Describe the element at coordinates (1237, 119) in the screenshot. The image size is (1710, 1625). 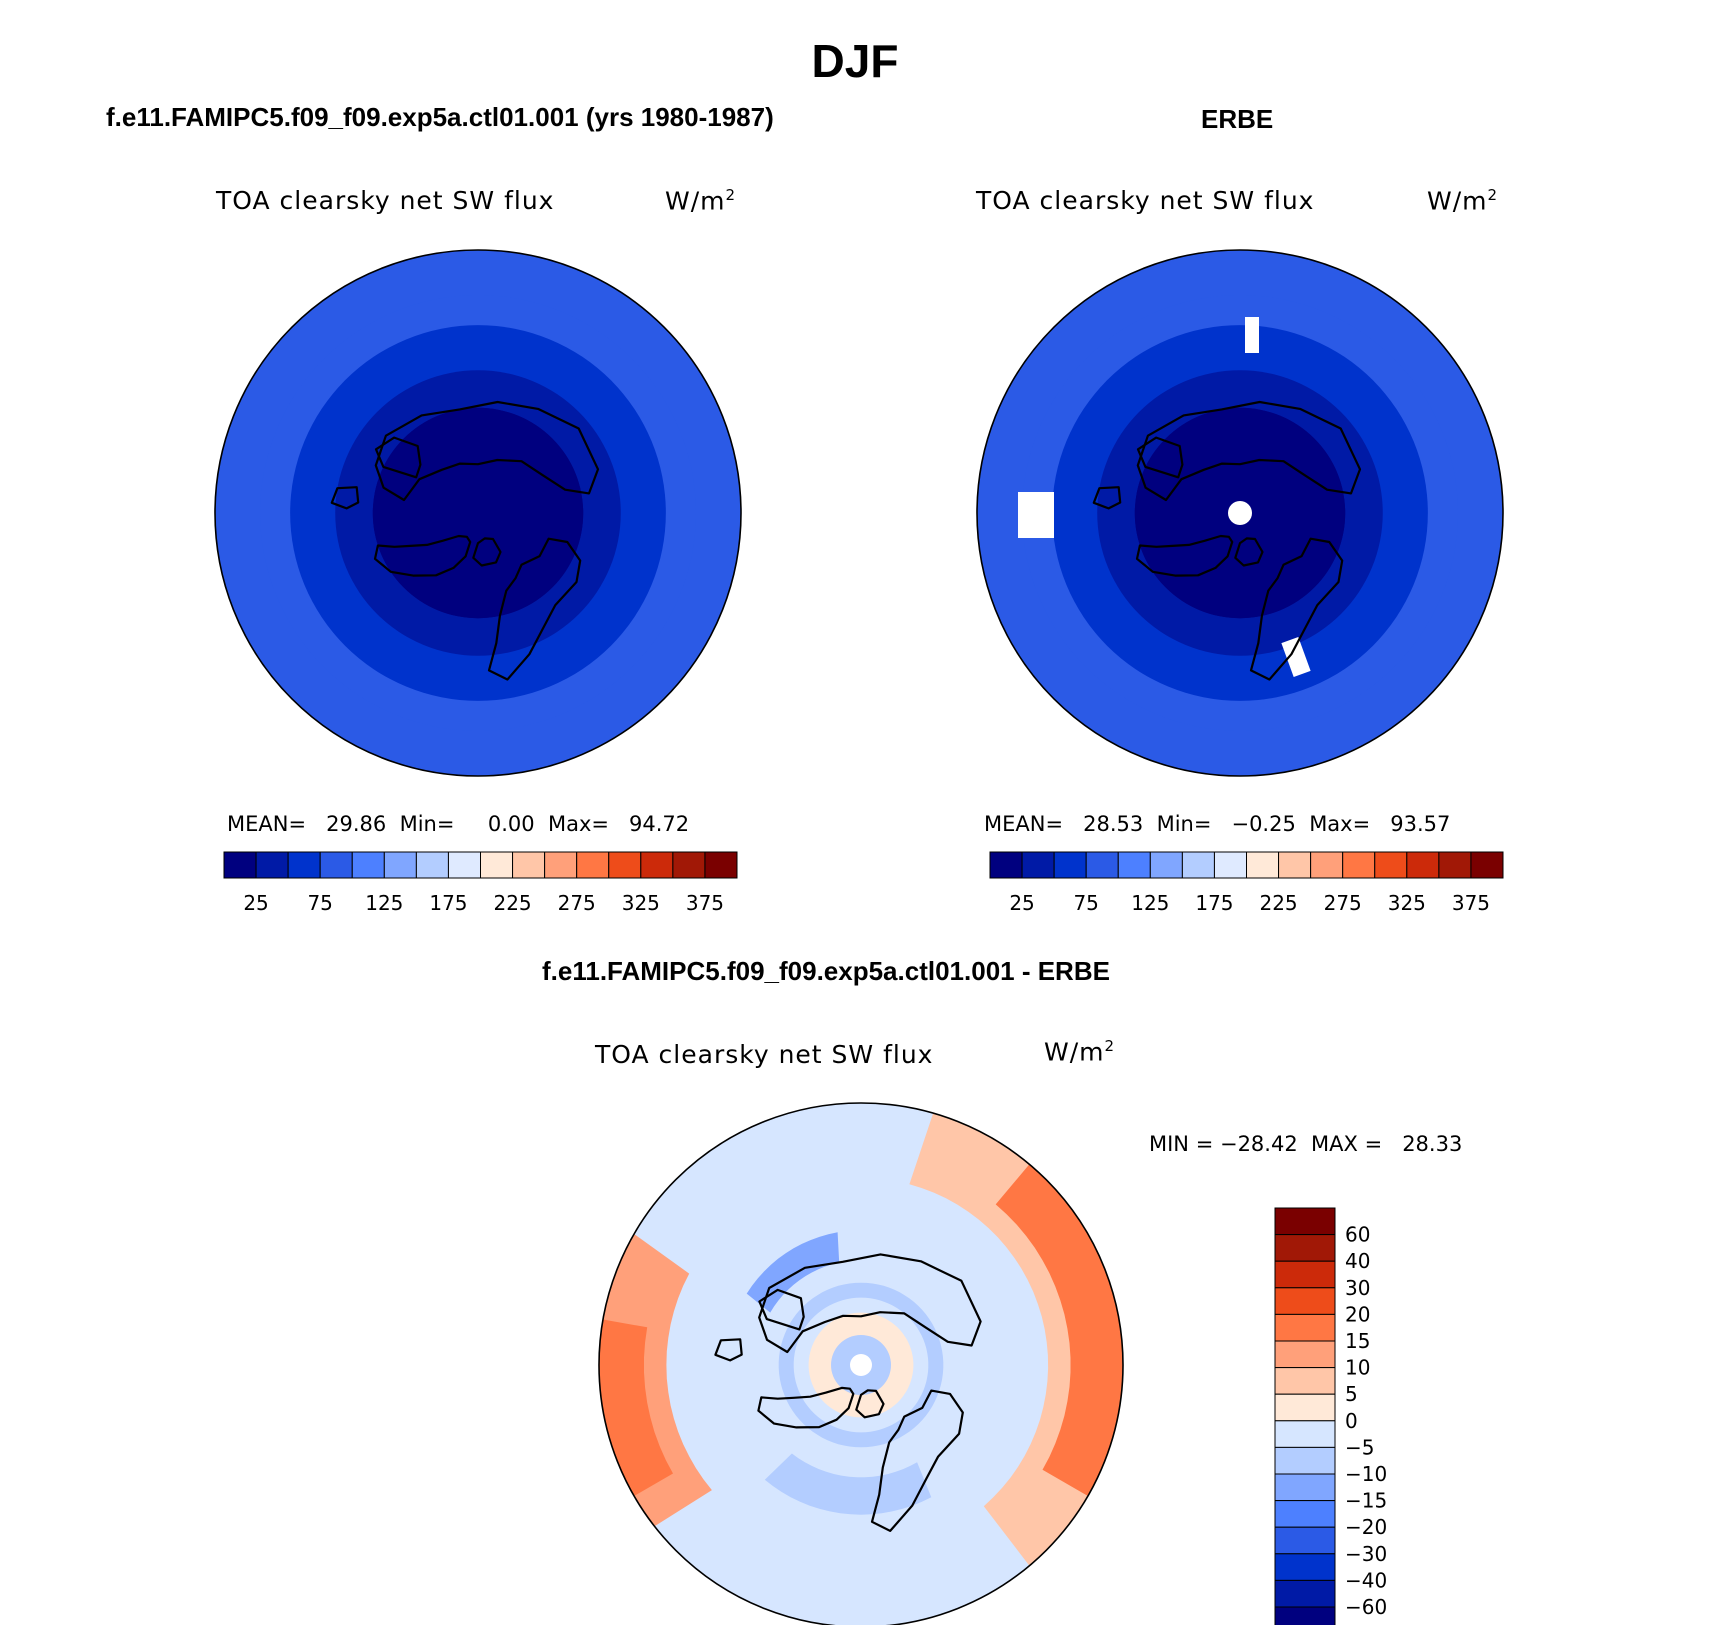
I see `panel-title-obs: ERBE` at that location.